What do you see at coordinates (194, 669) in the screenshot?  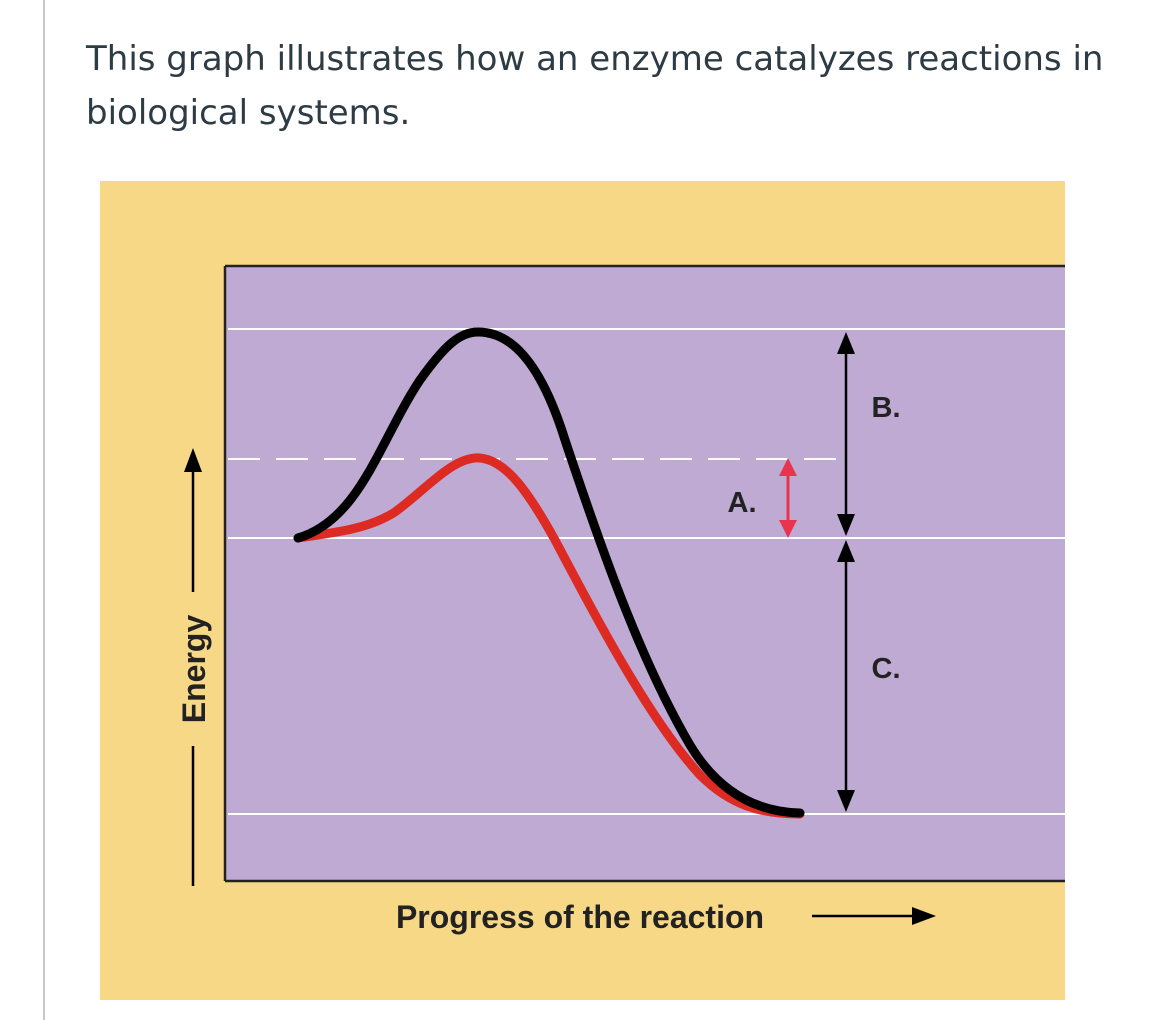 I see `energy-axis-label: Energy` at bounding box center [194, 669].